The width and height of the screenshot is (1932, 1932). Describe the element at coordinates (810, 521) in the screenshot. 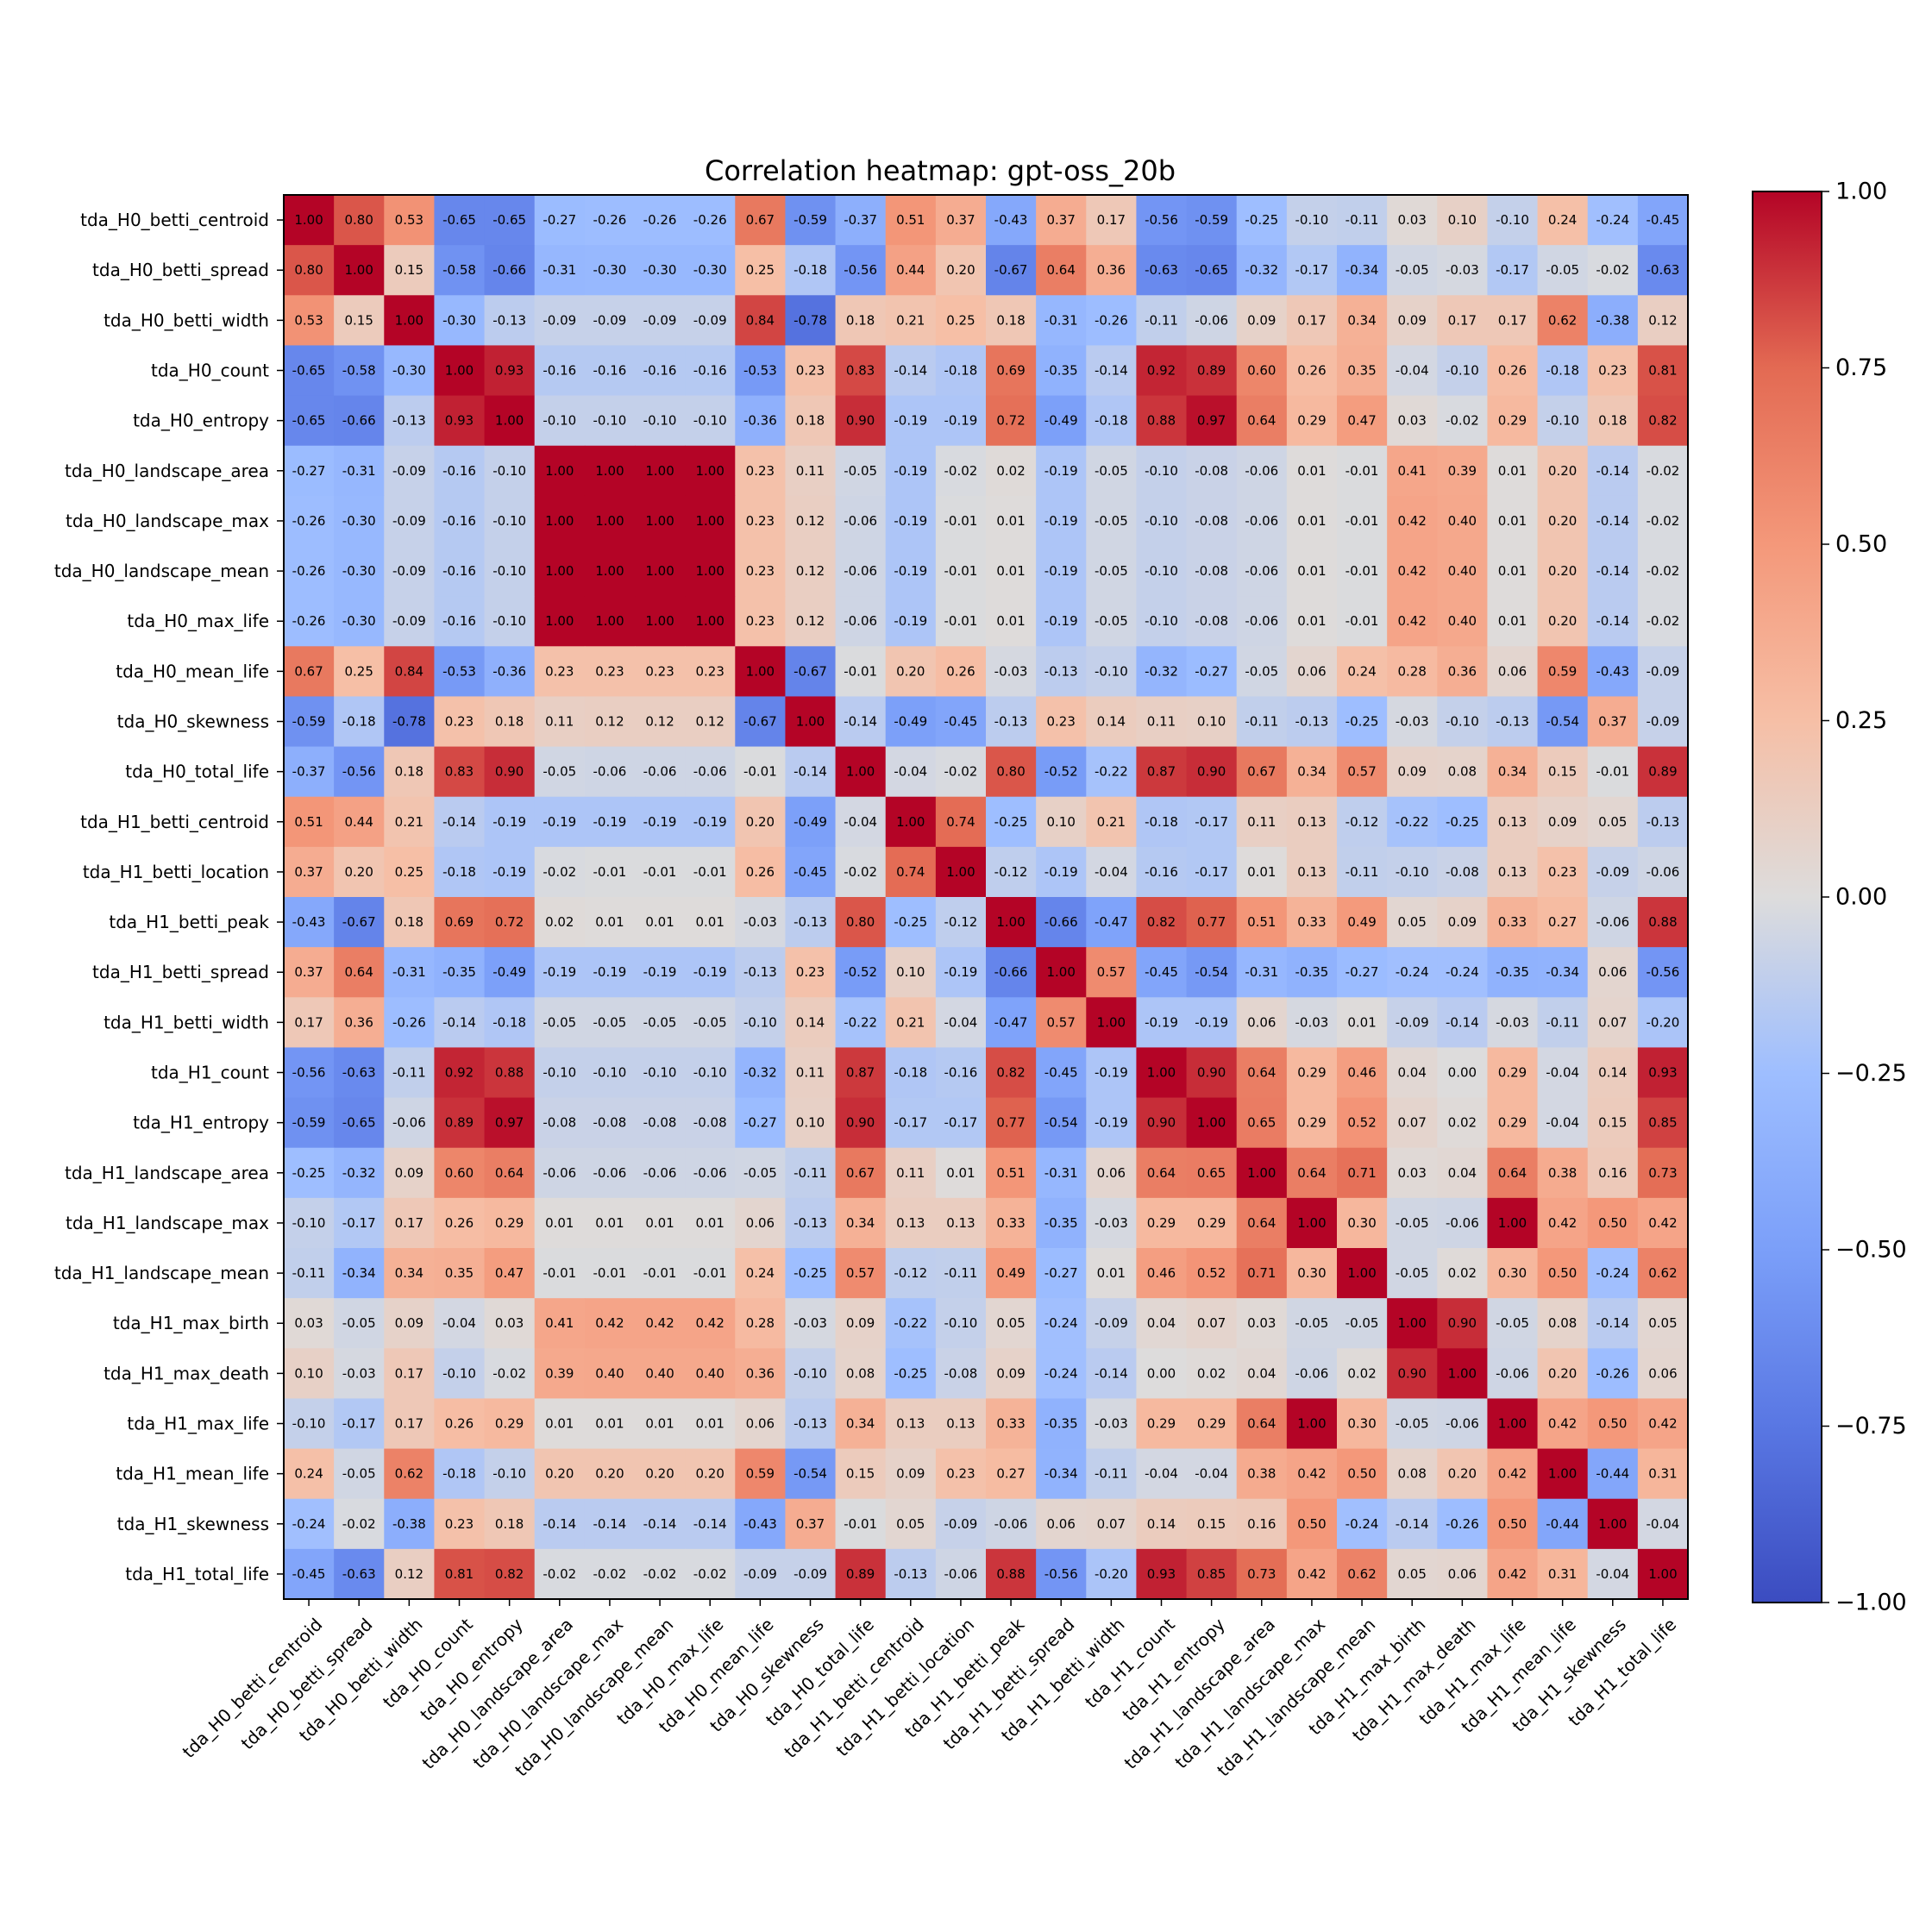

I see `heatmap-cell-value: 0.12` at that location.